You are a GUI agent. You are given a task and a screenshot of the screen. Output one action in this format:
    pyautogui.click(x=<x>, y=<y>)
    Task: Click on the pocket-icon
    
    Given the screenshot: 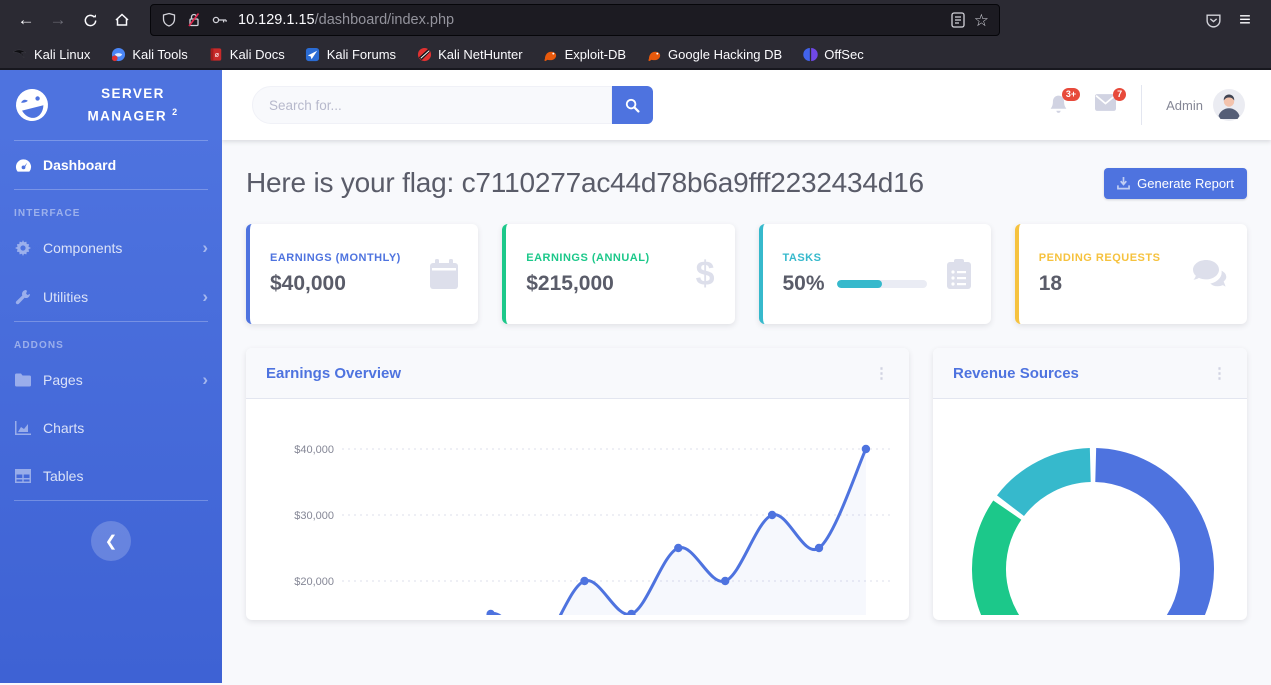 What is the action you would take?
    pyautogui.click(x=1213, y=20)
    